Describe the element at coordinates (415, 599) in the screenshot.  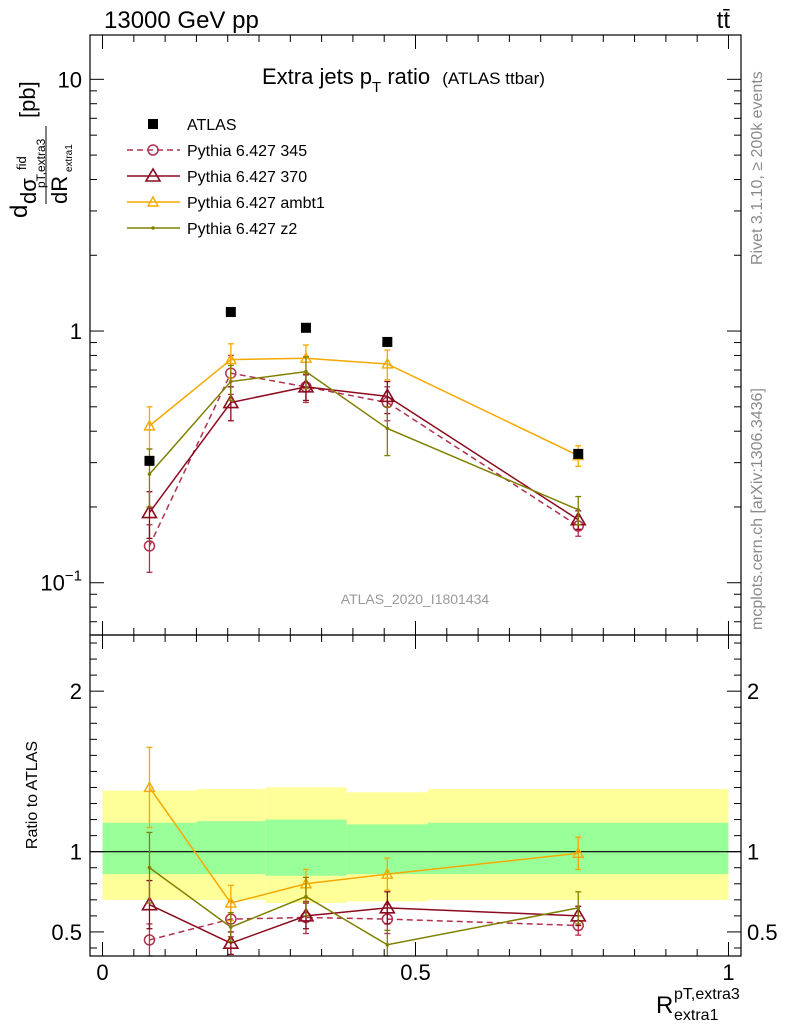
I see `analysis-watermark: ATLAS_2020_I1801434` at that location.